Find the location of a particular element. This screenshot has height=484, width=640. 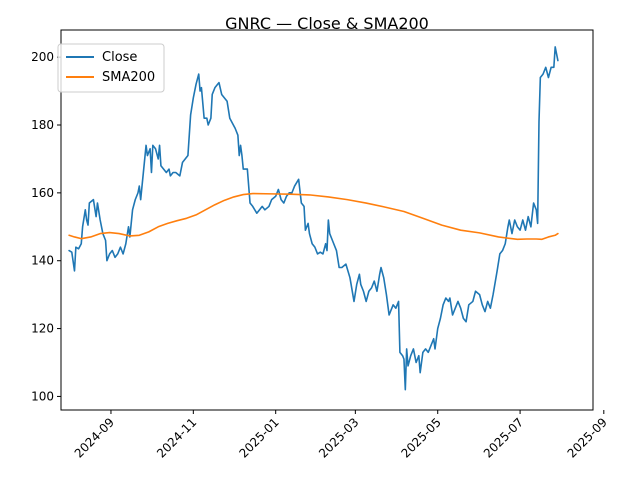

series-line-sma200 is located at coordinates (313, 216).